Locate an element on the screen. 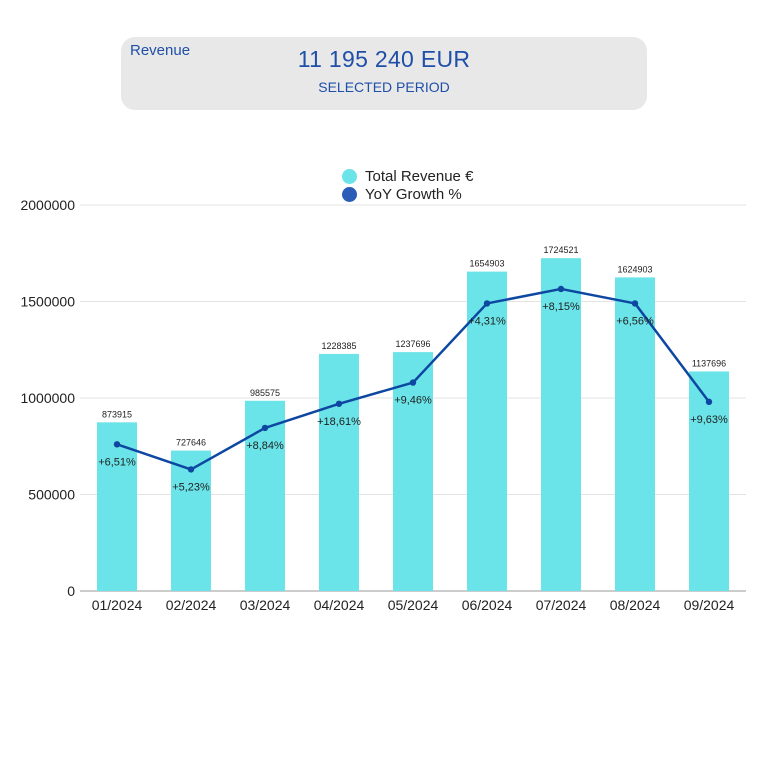 This screenshot has width=768, height=768. chart-legend: Total Revenue € YoY Growth % is located at coordinates (407, 185).